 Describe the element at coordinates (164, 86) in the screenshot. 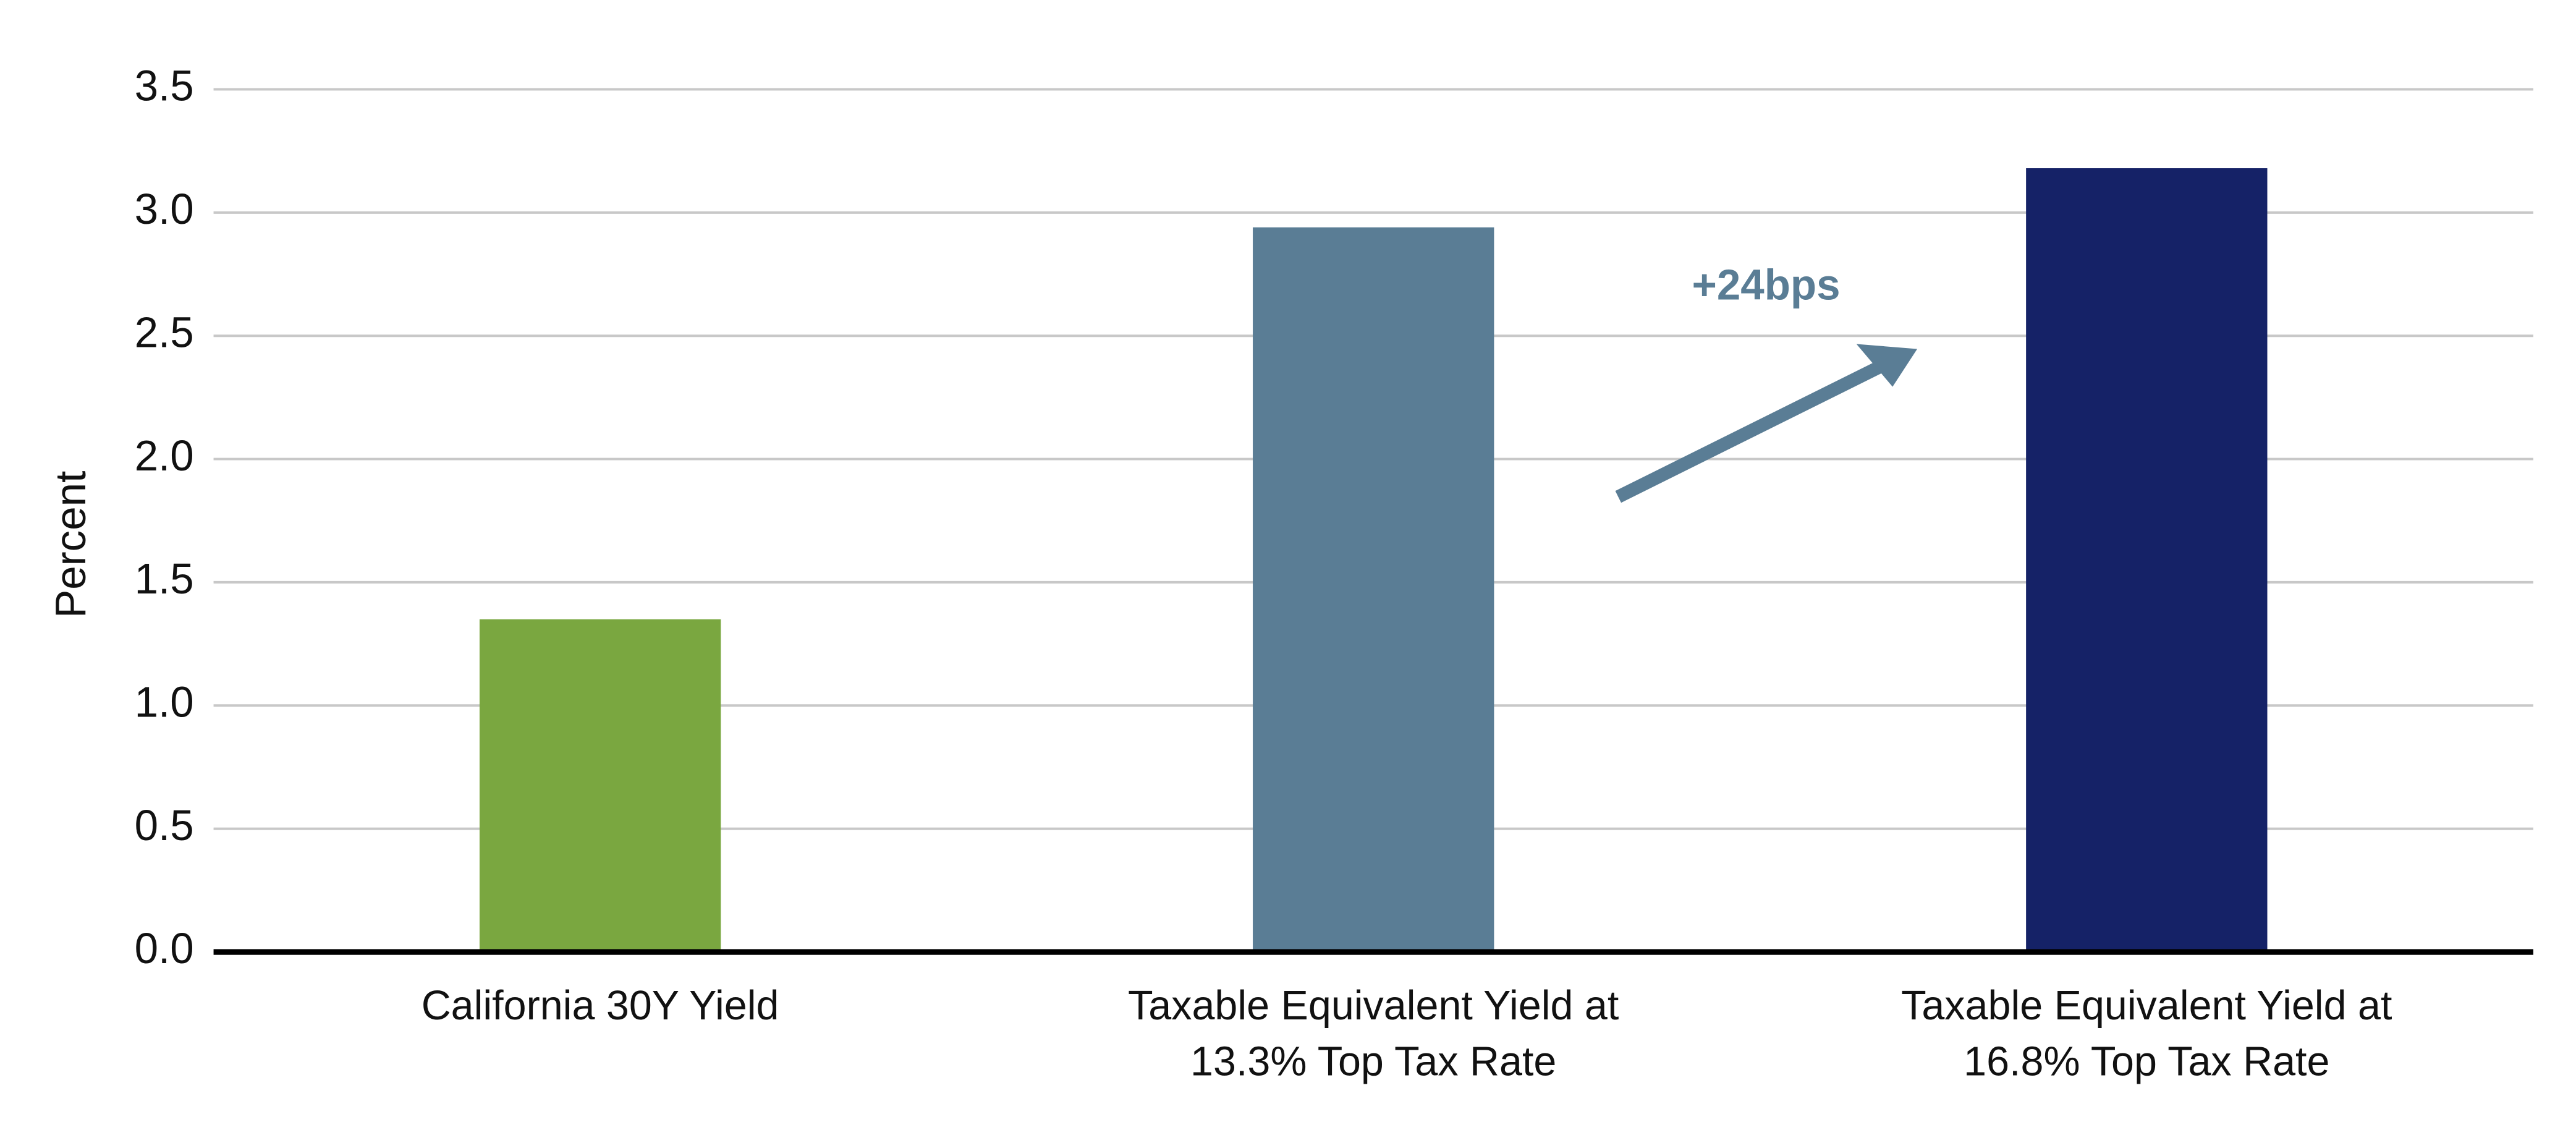

I see `y-tick-label: 3.5` at that location.